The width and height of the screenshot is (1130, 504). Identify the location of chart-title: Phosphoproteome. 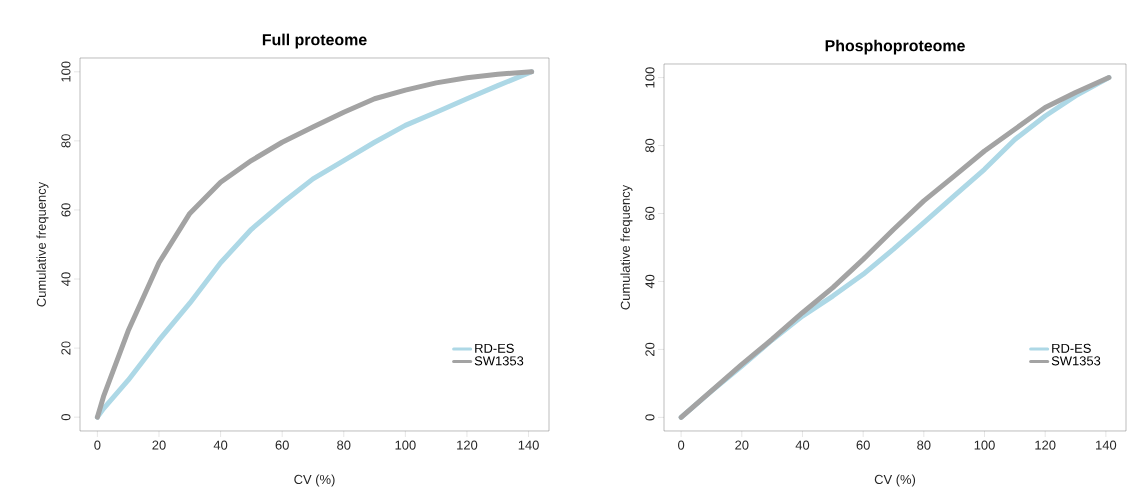
(895, 47).